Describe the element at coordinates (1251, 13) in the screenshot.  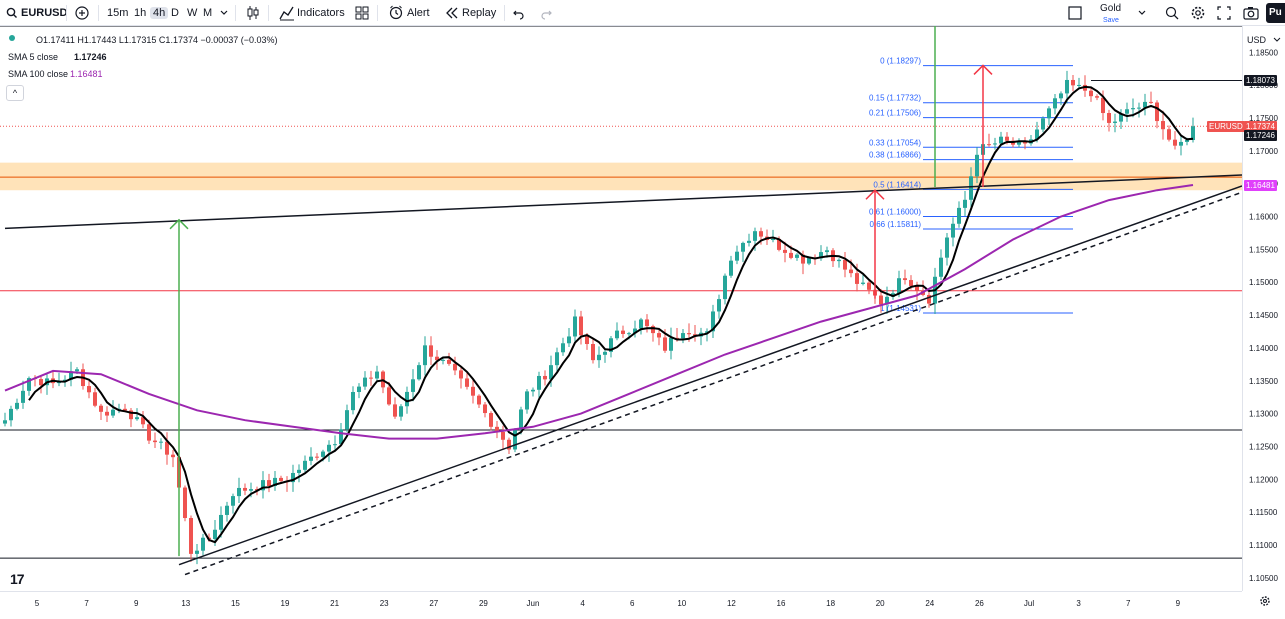
I see `camera-icon` at that location.